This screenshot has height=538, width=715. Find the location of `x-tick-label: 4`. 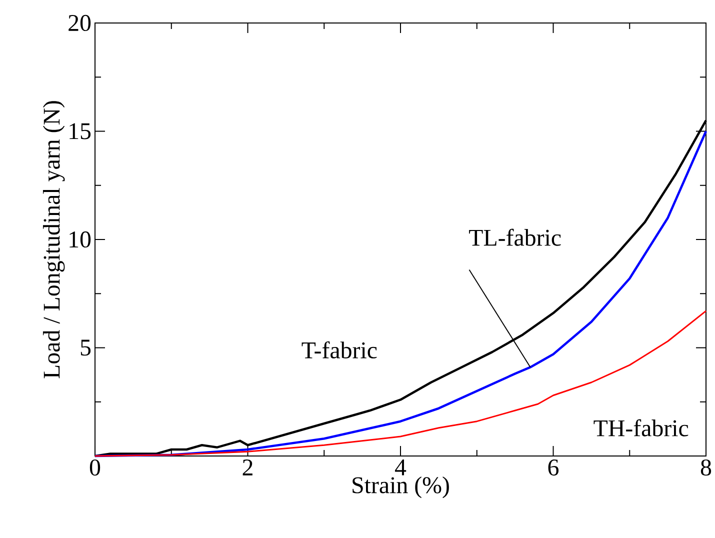

x-tick-label: 4 is located at coordinates (400, 468).